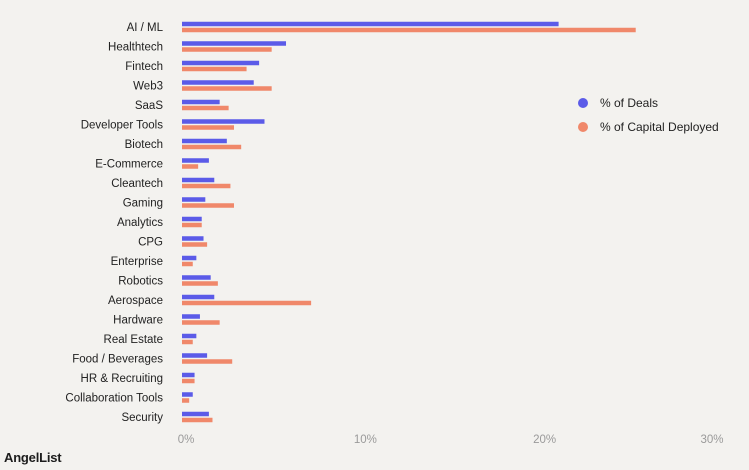 Image resolution: width=749 pixels, height=470 pixels. What do you see at coordinates (137, 262) in the screenshot?
I see `category-label: Enterprise` at bounding box center [137, 262].